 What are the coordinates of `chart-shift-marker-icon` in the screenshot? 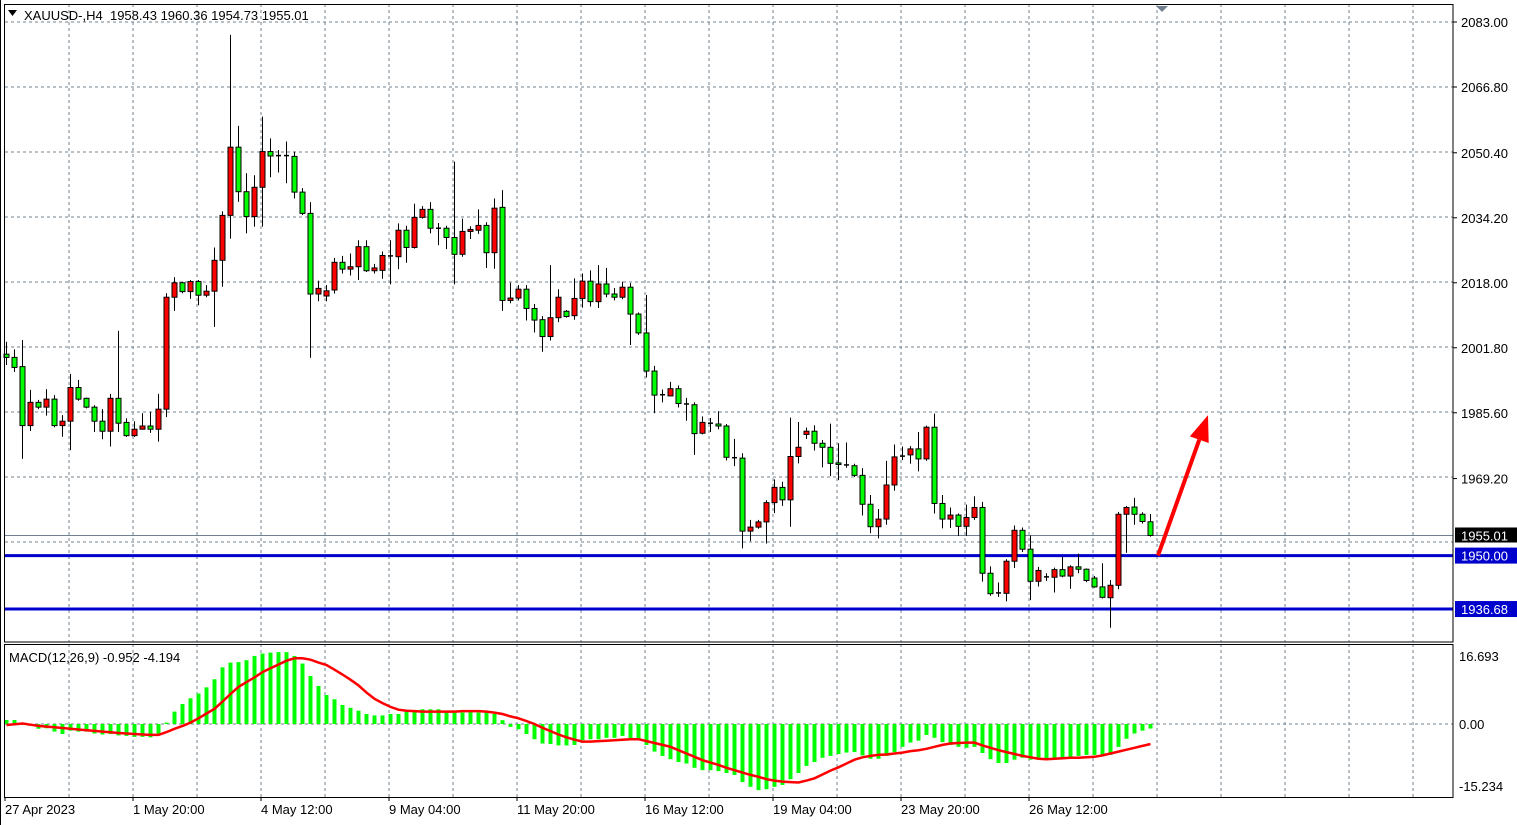 It's located at (1162, 9).